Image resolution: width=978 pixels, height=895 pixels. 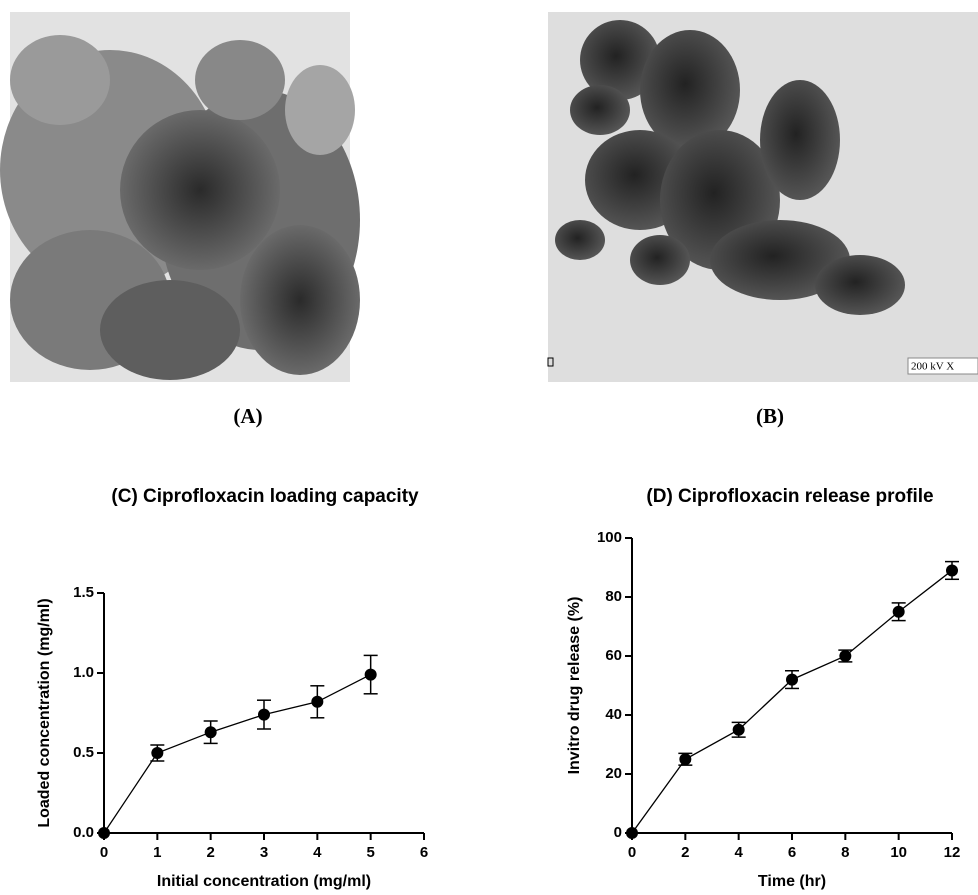 I want to click on data-line, so click(x=237, y=754).